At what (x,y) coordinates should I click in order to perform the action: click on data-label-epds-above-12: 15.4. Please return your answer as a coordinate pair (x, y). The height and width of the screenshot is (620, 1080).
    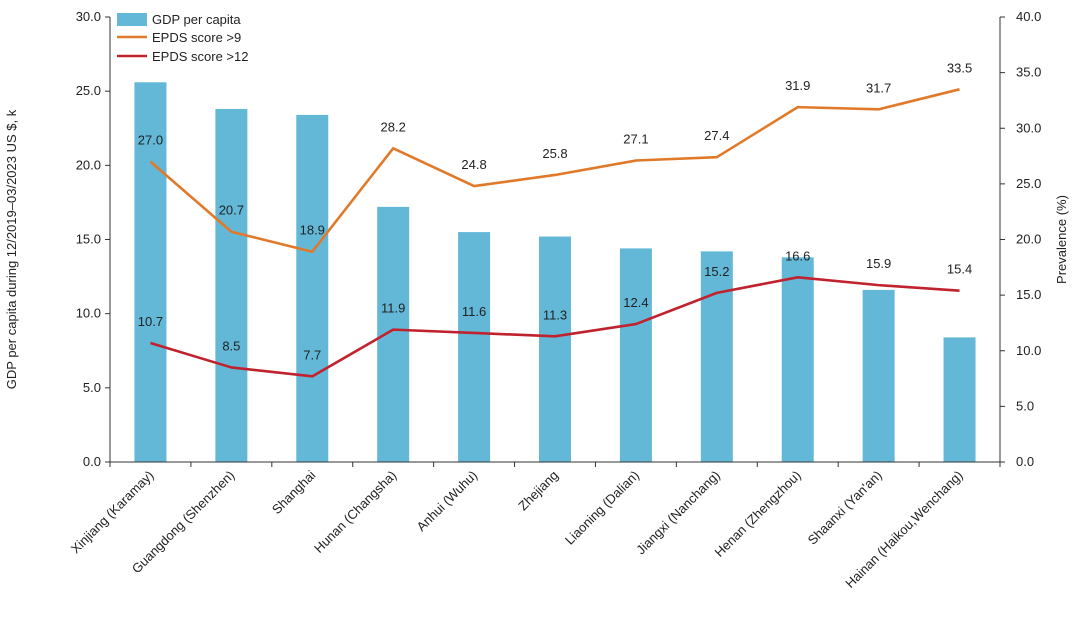
    Looking at the image, I should click on (959, 269).